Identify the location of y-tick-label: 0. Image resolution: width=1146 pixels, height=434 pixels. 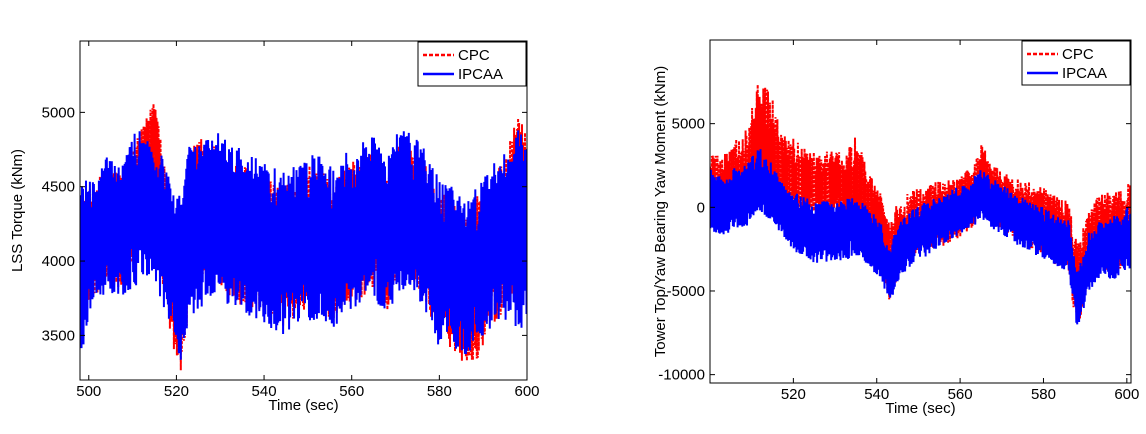
(701, 207).